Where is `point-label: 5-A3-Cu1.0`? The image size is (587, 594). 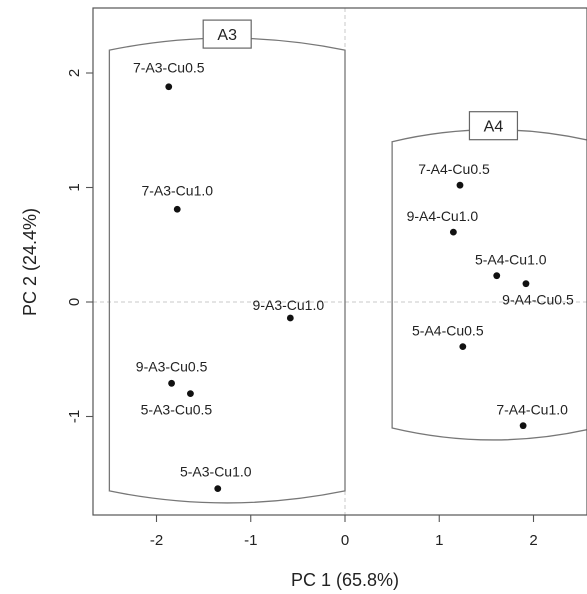 point-label: 5-A3-Cu1.0 is located at coordinates (216, 472).